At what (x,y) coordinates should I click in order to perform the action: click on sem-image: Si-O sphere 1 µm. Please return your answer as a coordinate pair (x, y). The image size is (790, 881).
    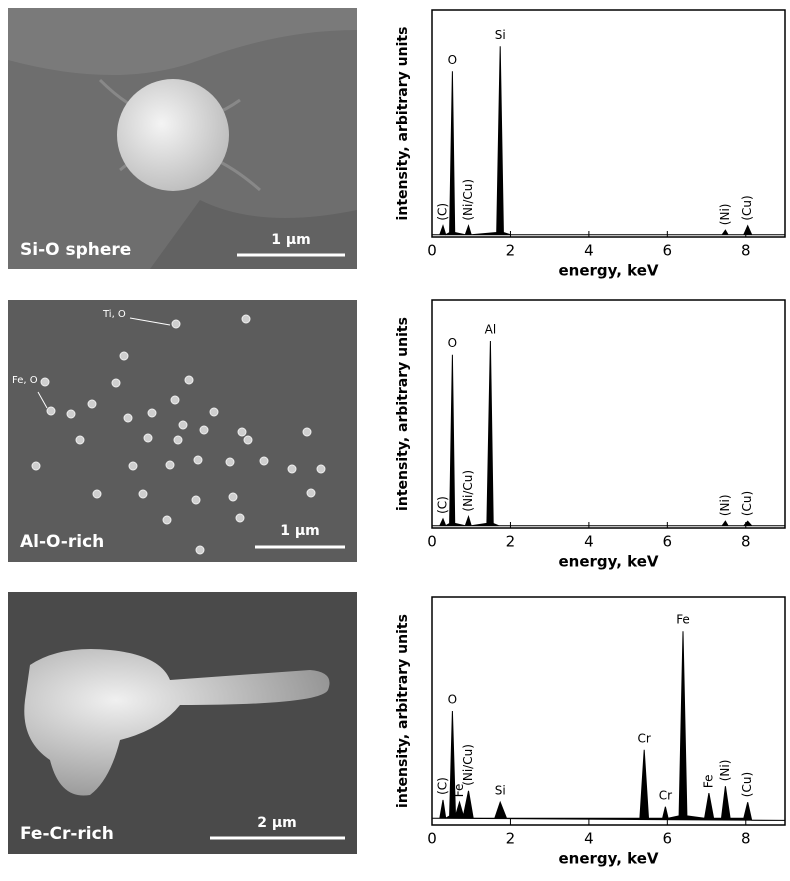
    Looking at the image, I should click on (182, 138).